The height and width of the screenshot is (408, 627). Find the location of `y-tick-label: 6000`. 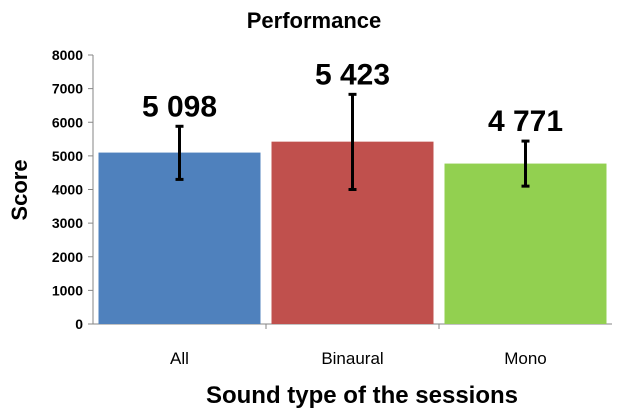

y-tick-label: 6000 is located at coordinates (67, 122).